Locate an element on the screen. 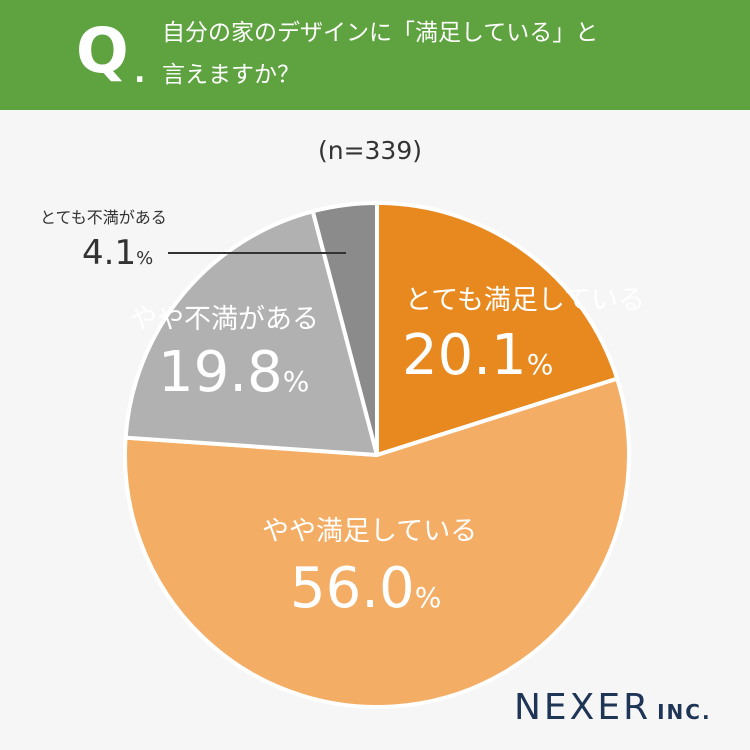  slice-unit-very-satisfied: % is located at coordinates (540, 364).